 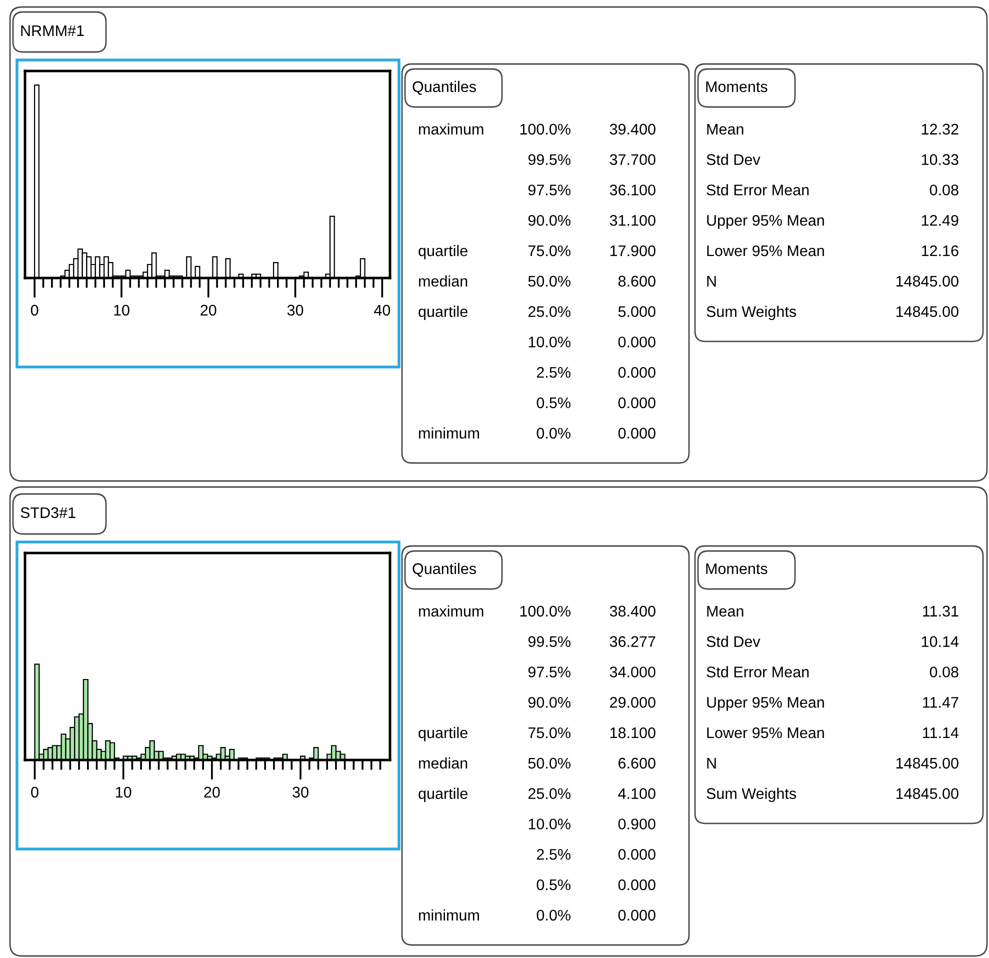 I want to click on text: 5.000, so click(x=637, y=311).